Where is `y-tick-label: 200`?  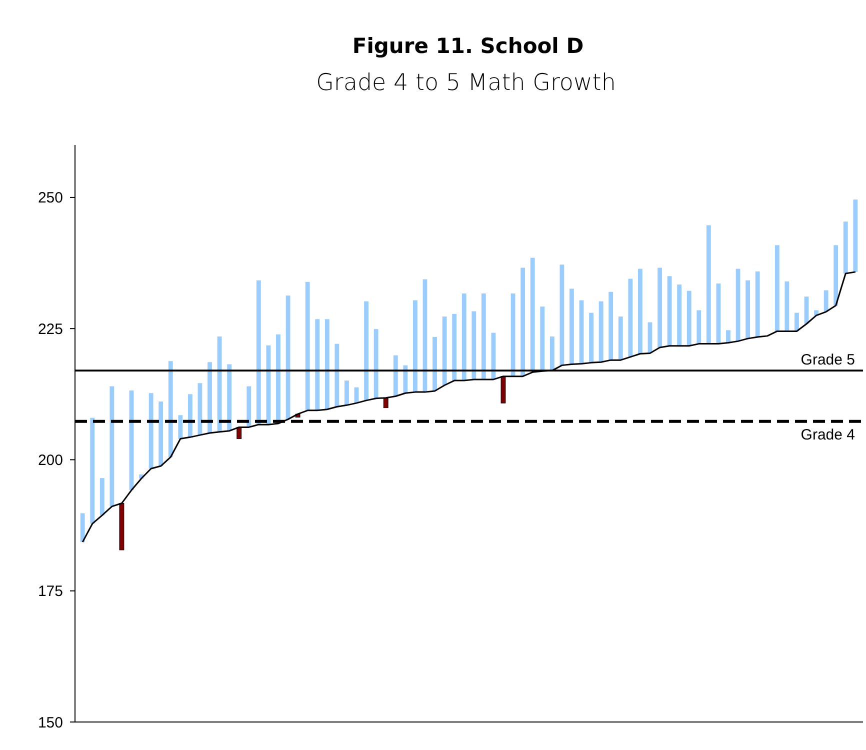 y-tick-label: 200 is located at coordinates (50, 460).